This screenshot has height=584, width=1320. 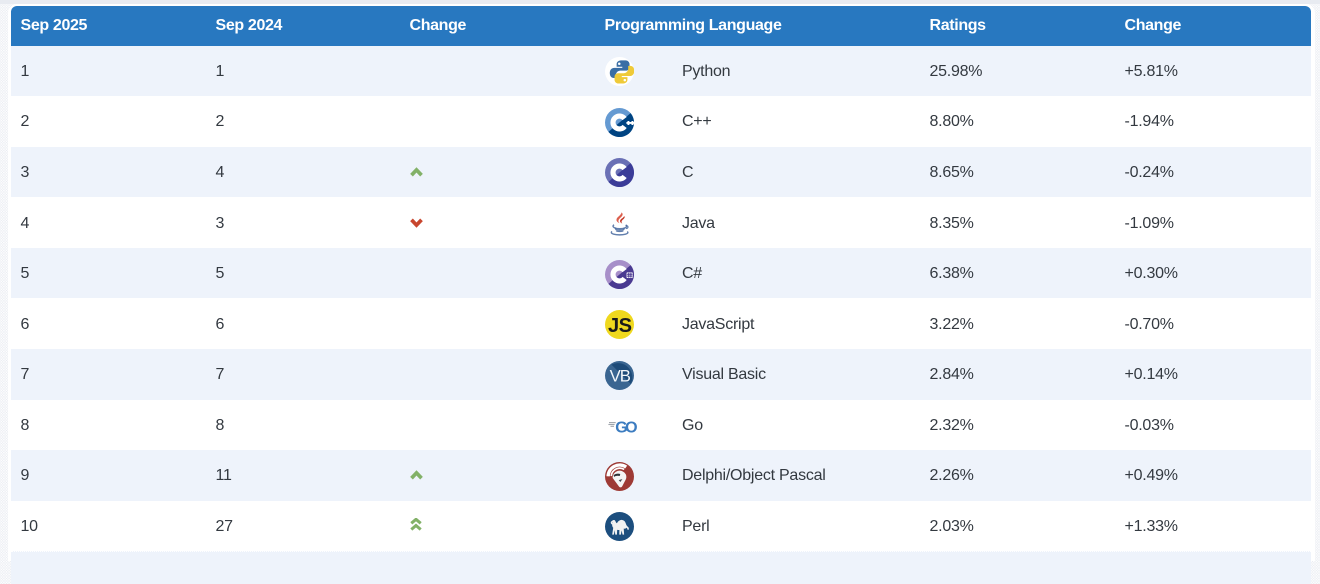 What do you see at coordinates (626, 428) in the screenshot?
I see `svg-text: GO` at bounding box center [626, 428].